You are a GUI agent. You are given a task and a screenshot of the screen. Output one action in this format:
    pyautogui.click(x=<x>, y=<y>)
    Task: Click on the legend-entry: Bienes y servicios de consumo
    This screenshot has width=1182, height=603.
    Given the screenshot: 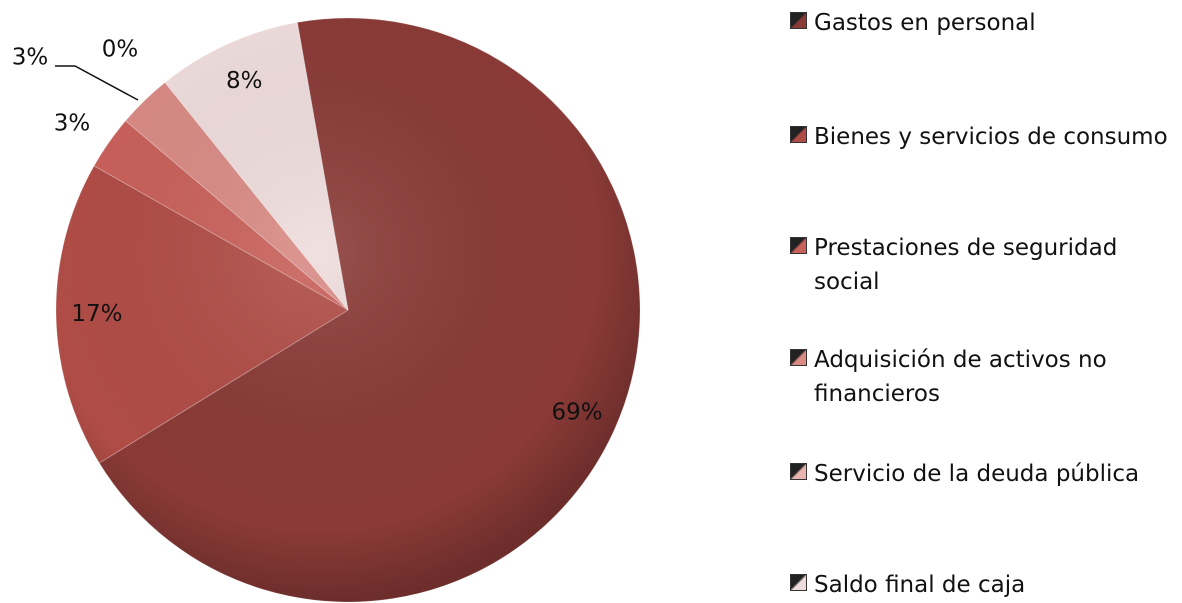 What is the action you would take?
    pyautogui.click(x=984, y=137)
    